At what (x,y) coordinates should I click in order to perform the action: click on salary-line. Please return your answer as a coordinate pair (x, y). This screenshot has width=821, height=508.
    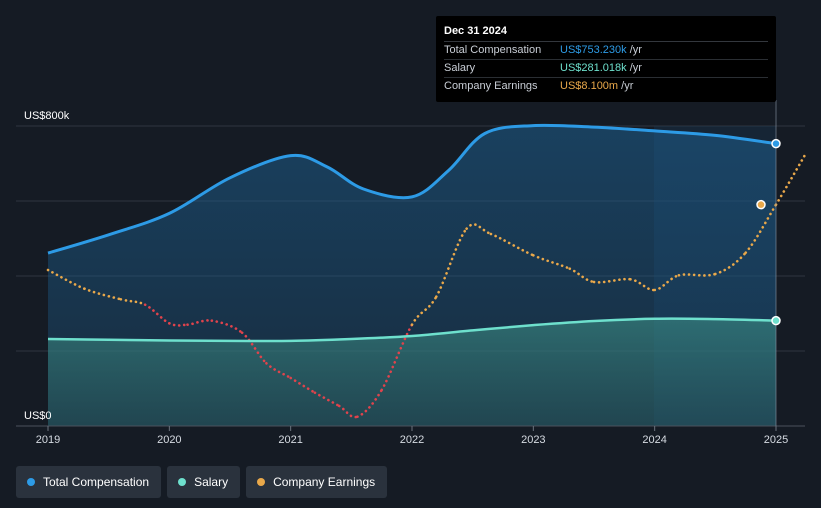
    Looking at the image, I should click on (412, 330).